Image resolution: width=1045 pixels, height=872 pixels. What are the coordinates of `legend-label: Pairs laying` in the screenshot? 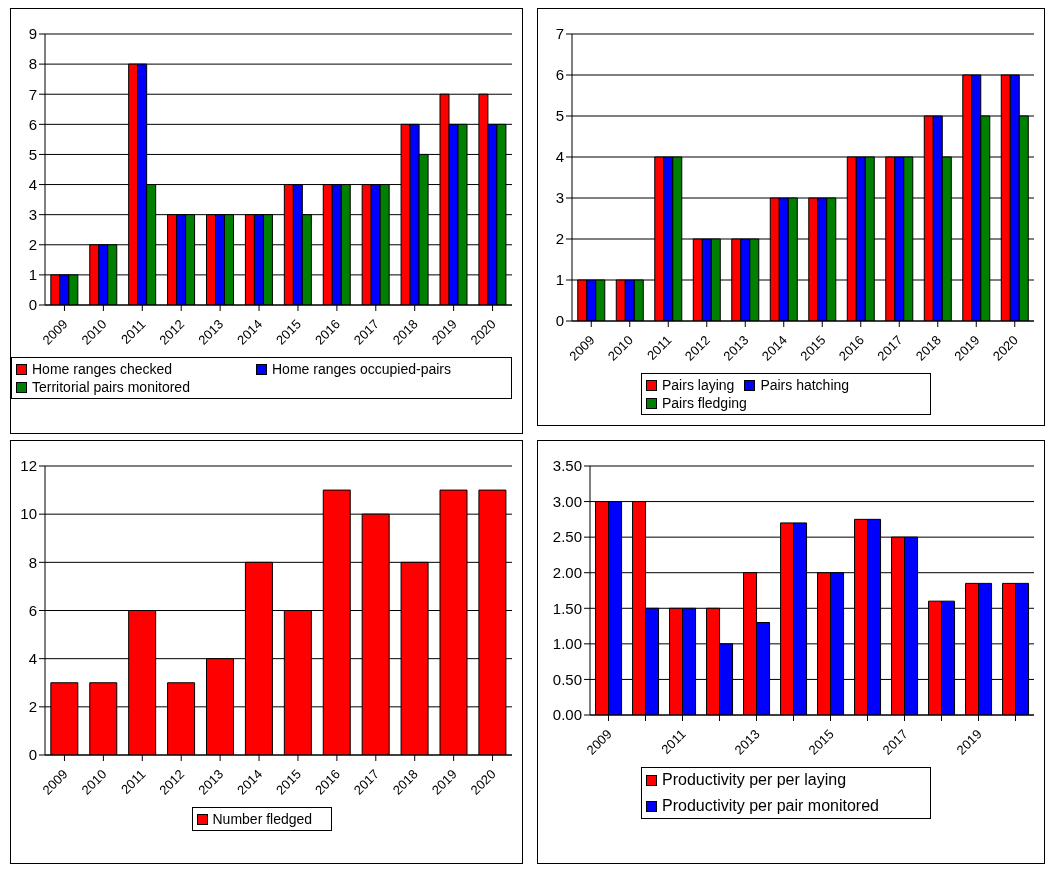 It's located at (698, 385).